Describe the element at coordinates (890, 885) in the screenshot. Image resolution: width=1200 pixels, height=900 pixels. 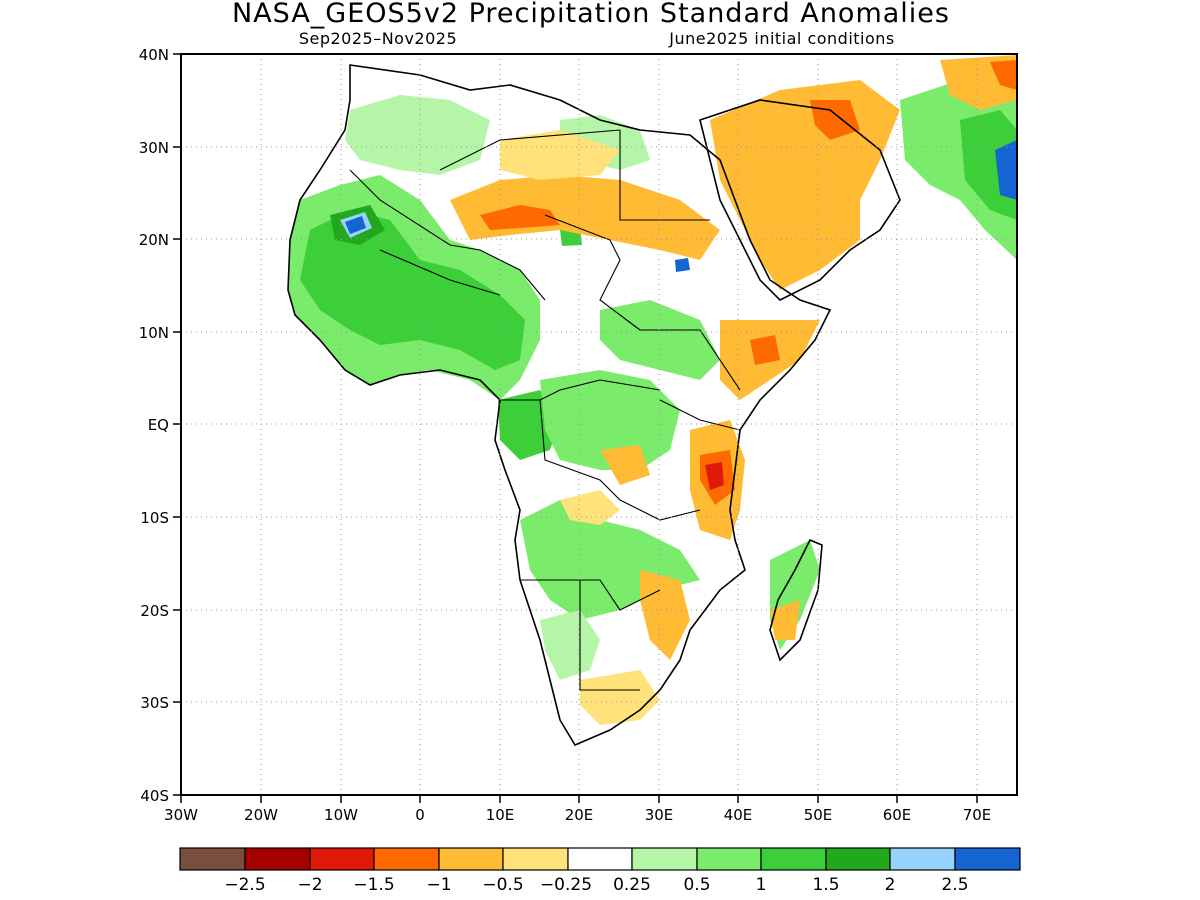
I see `colorbar-label: 2` at that location.